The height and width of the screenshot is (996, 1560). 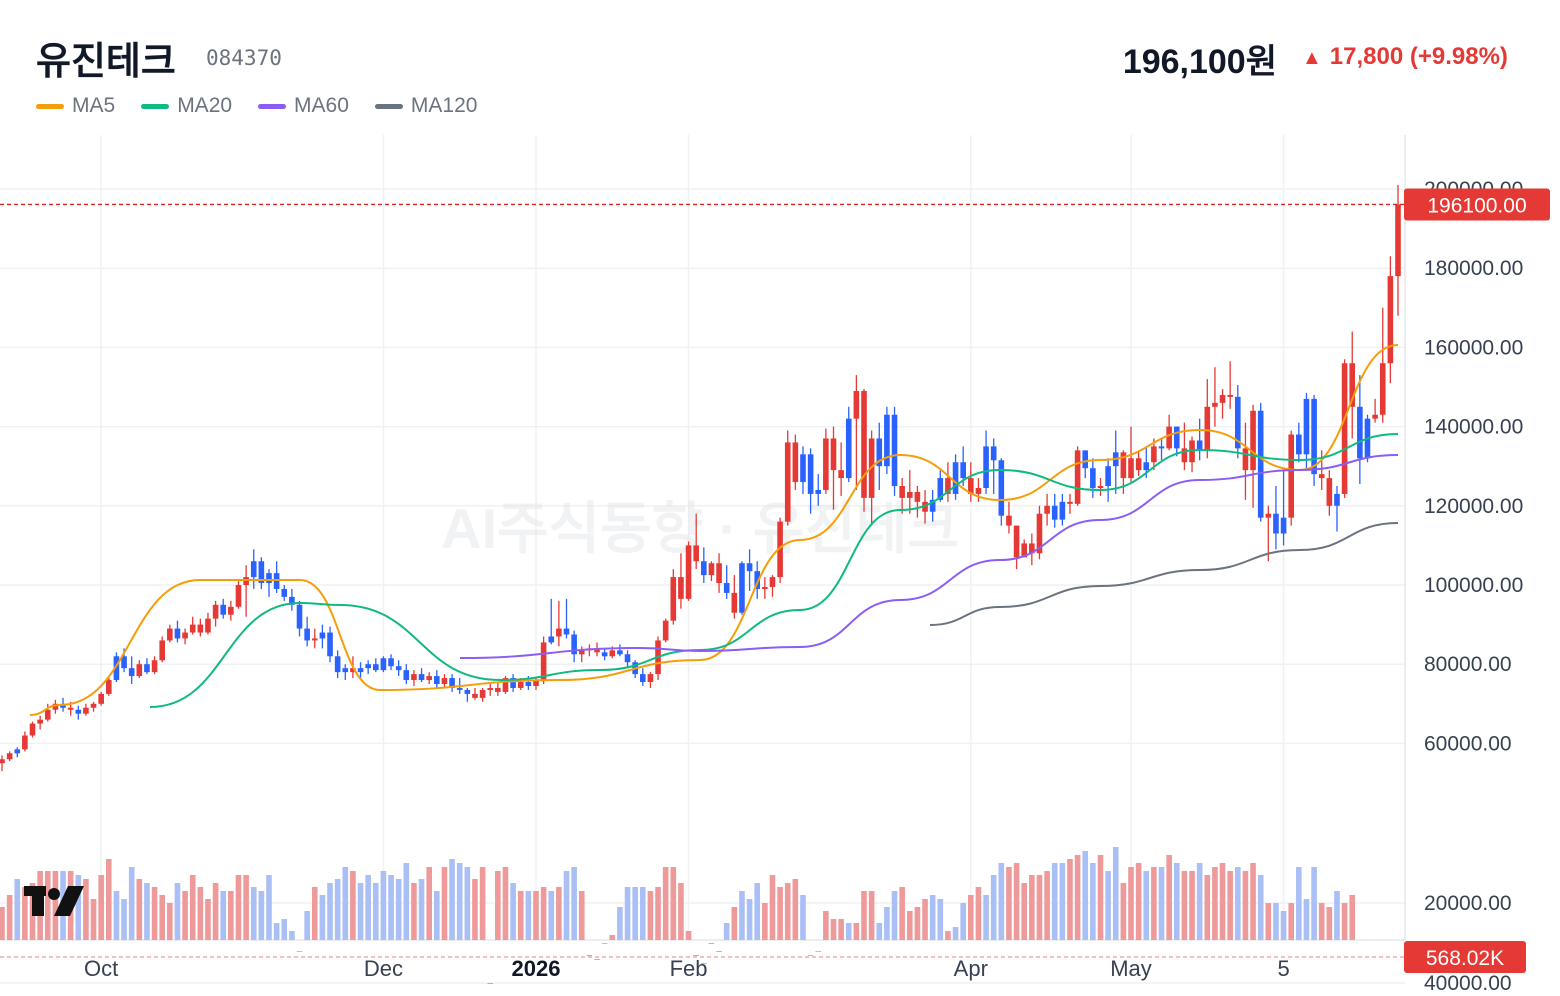 I want to click on legend-item-ma5: MA5, so click(x=75, y=106).